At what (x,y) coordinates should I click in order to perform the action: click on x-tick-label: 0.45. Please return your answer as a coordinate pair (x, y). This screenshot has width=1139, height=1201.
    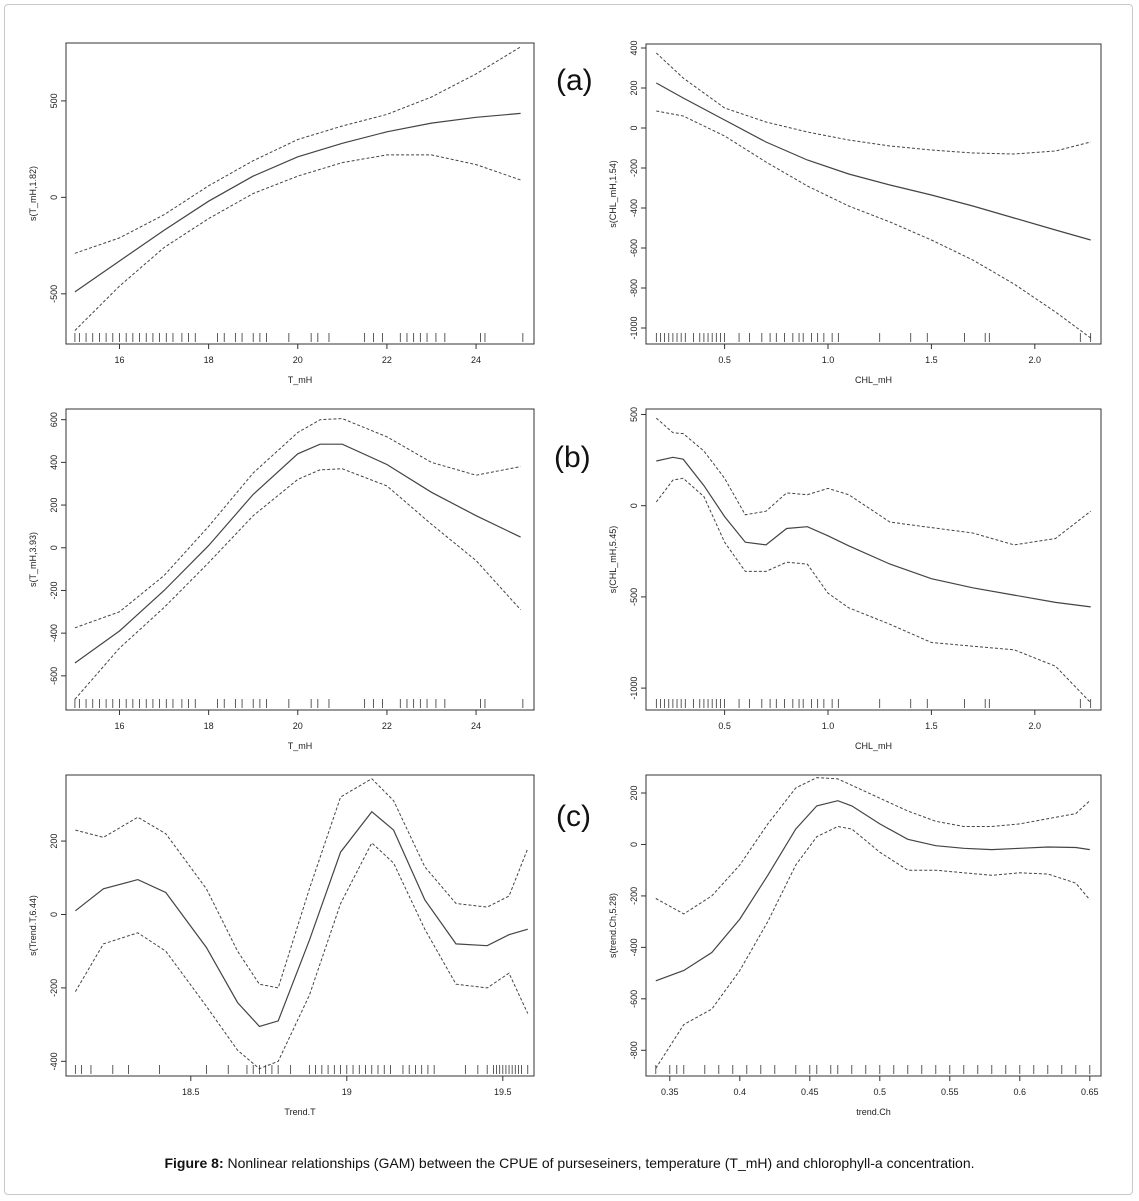
    Looking at the image, I should click on (810, 1092).